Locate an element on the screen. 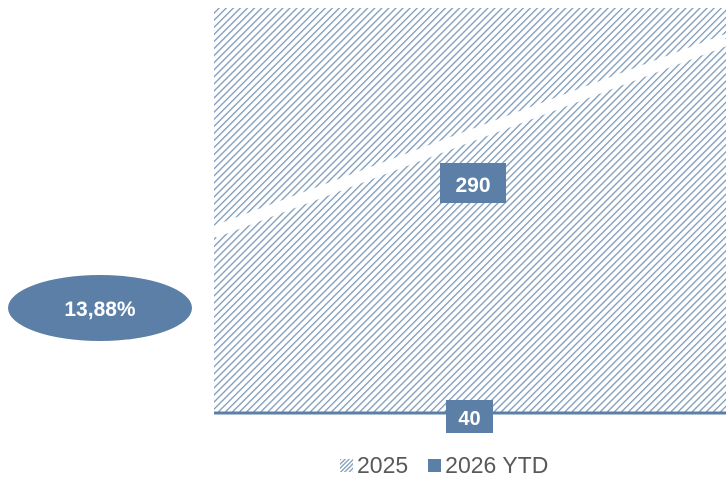 This screenshot has height=480, width=726. legend-swatch-solid is located at coordinates (435, 465).